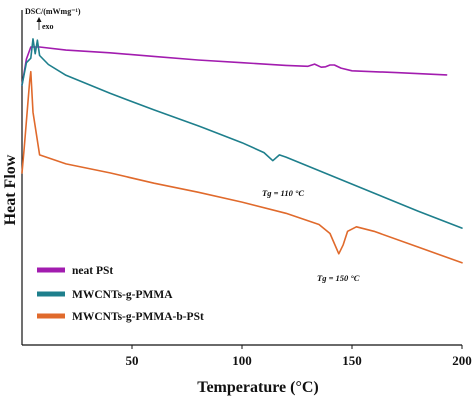 Image resolution: width=474 pixels, height=401 pixels. Describe the element at coordinates (299, 356) in the screenshot. I see `x-axis-ticks: 50 100 150 200` at that location.